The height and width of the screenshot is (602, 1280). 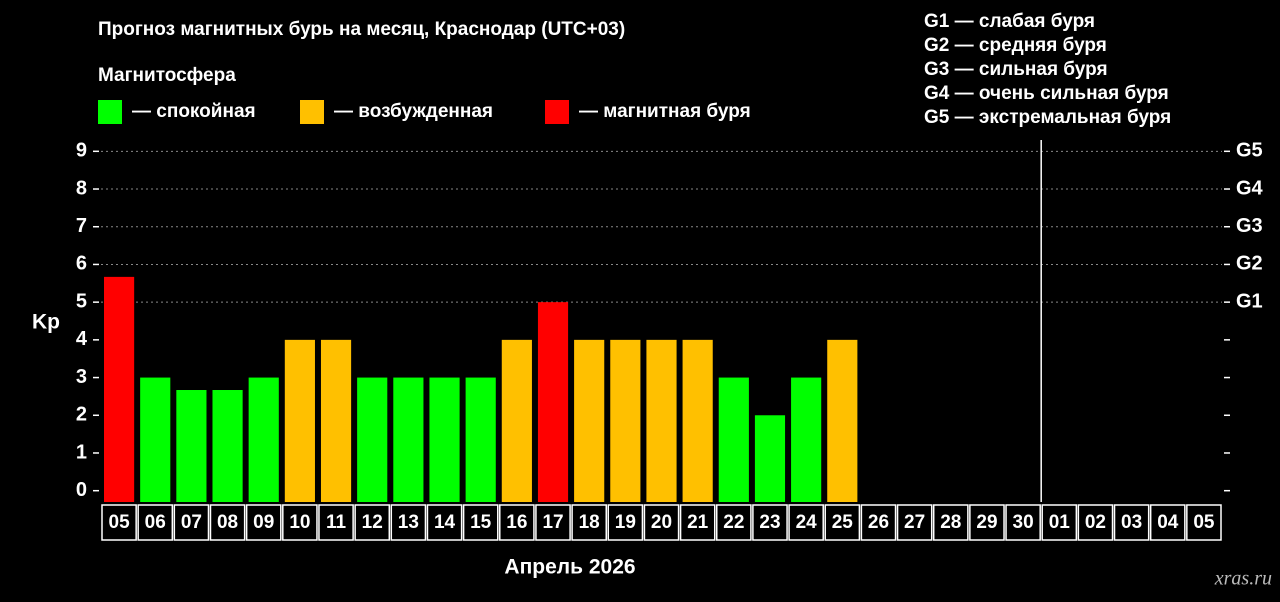 I want to click on x-tick-label: 18, so click(x=589, y=522).